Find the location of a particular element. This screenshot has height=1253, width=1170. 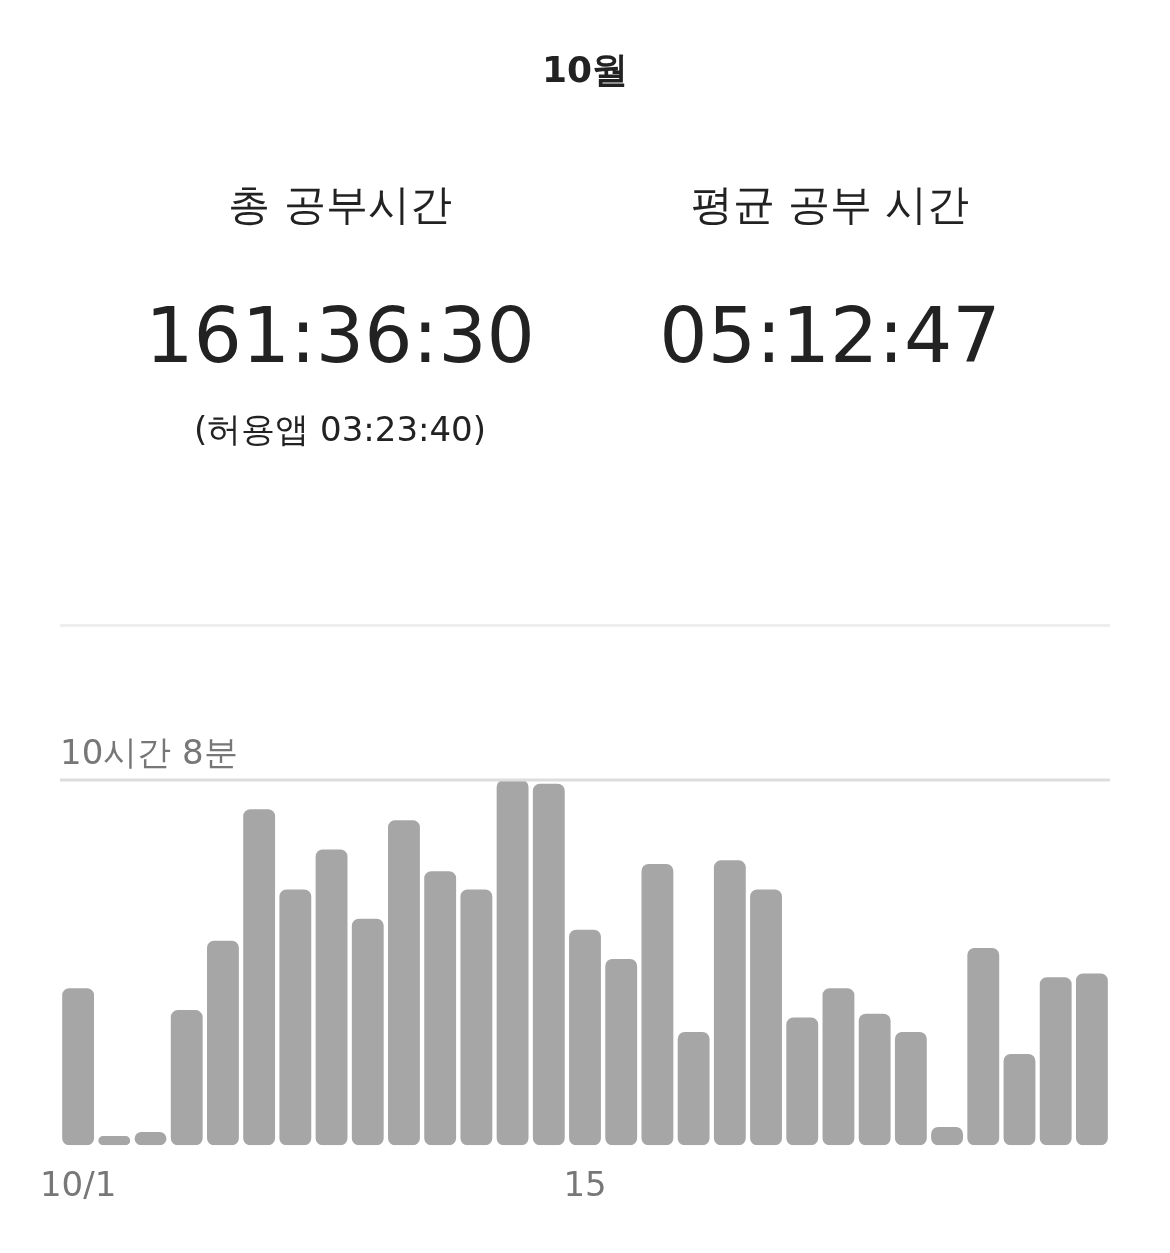

chart-title: 10월 is located at coordinates (585, 69).